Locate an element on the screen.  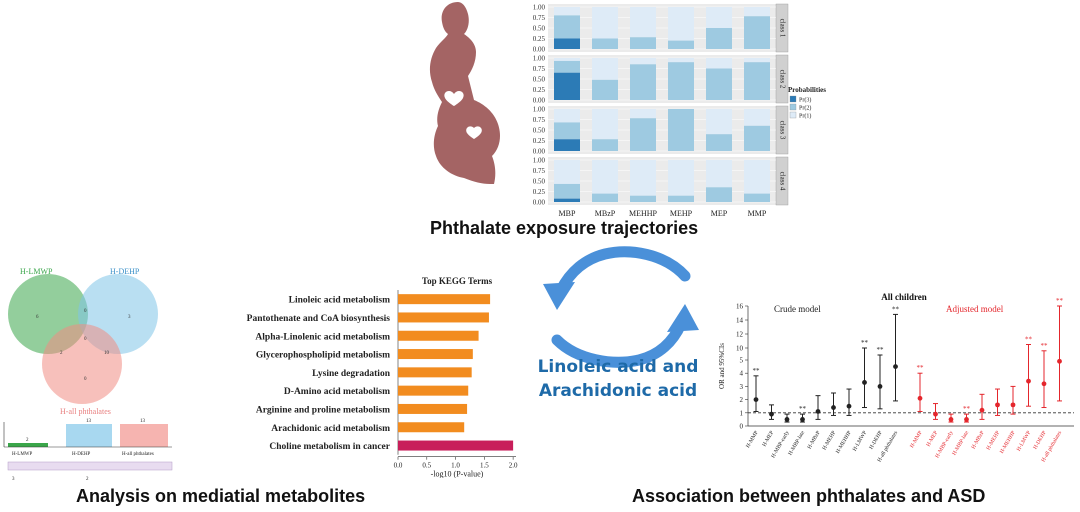
trajectory-panel-label: class 2 is located at coordinates (782, 79).